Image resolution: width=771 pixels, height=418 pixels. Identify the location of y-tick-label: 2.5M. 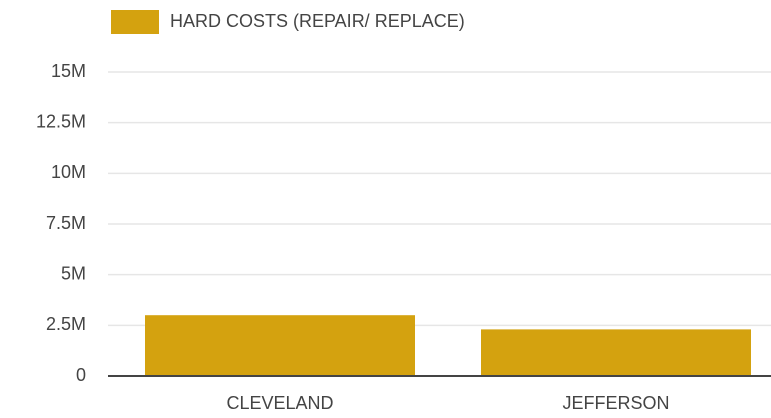
(66, 324).